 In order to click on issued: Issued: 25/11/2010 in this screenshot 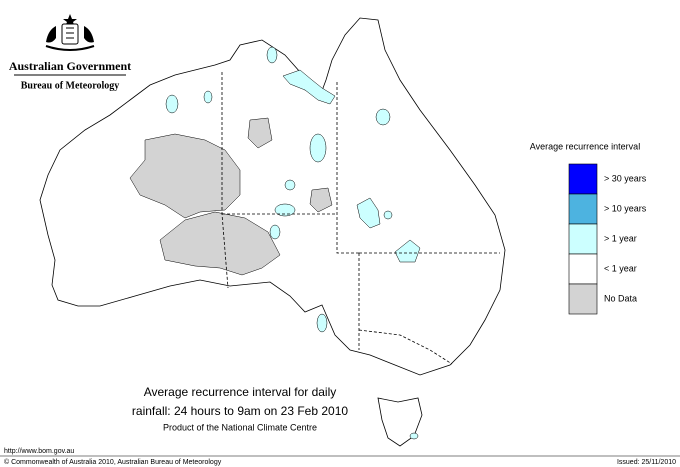, I will do `click(646, 462)`.